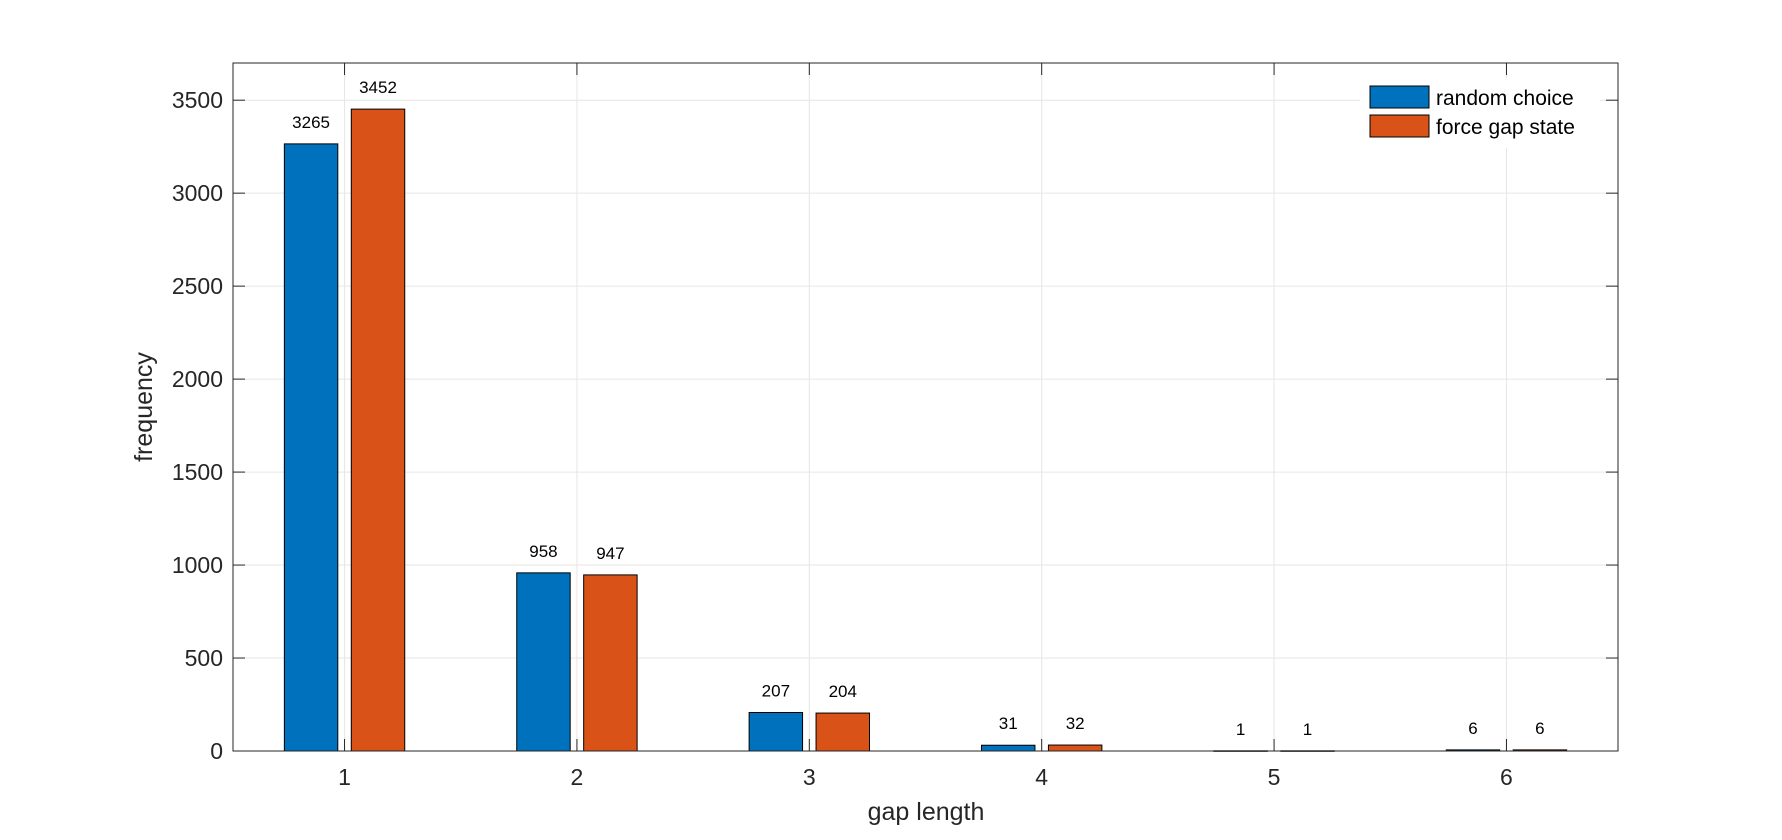  What do you see at coordinates (144, 407) in the screenshot?
I see `y-axis-label: frequency` at bounding box center [144, 407].